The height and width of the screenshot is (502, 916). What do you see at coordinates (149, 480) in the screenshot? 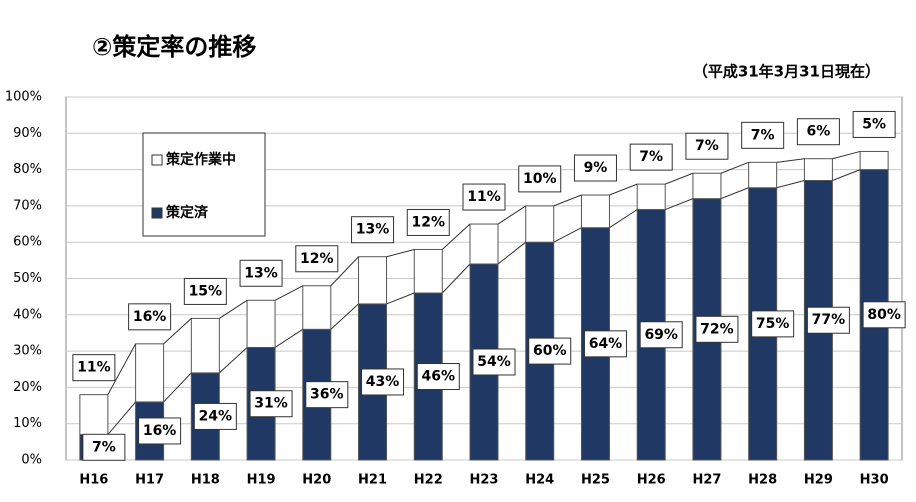
I see `x-tick-label: H17` at bounding box center [149, 480].